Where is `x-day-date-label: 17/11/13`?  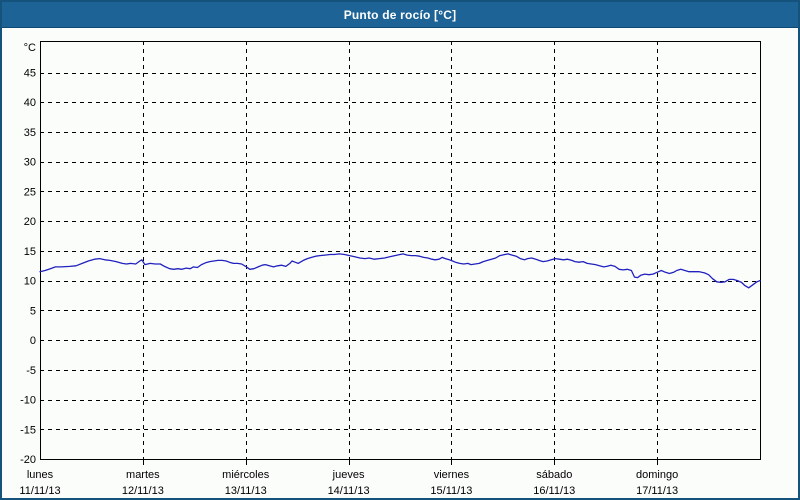
x-day-date-label: 17/11/13 is located at coordinates (657, 491).